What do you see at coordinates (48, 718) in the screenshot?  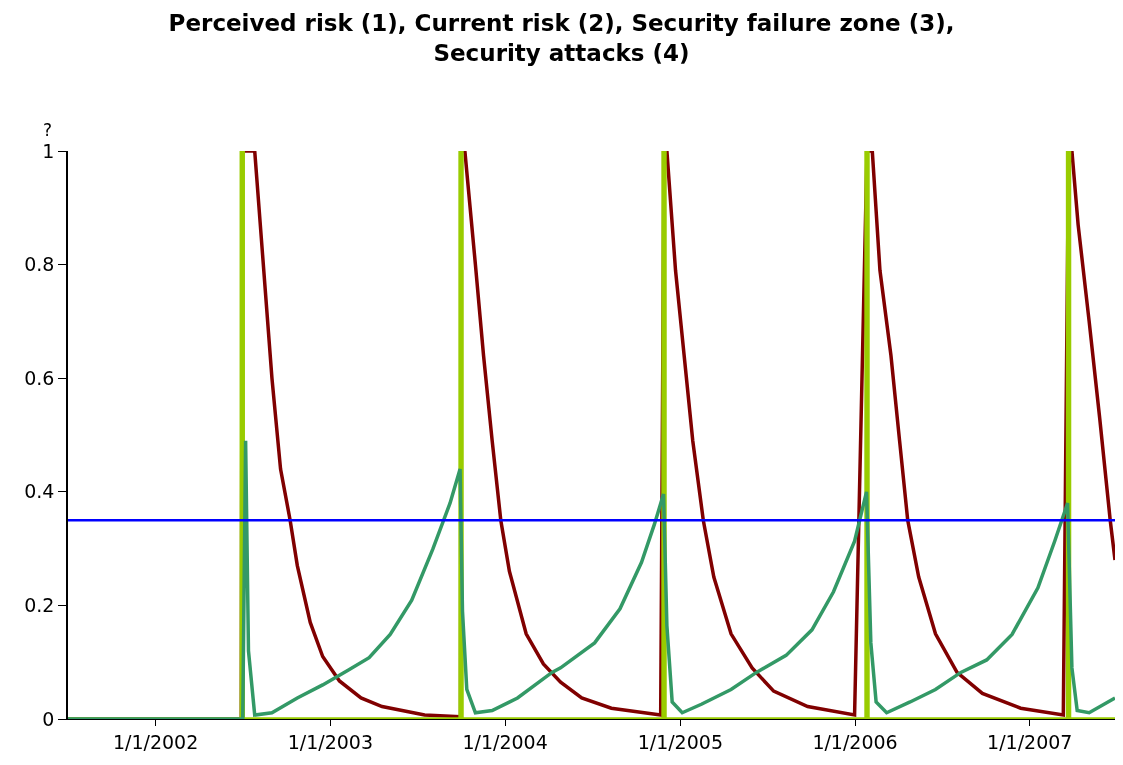 I see `y-tick-label: 0` at bounding box center [48, 718].